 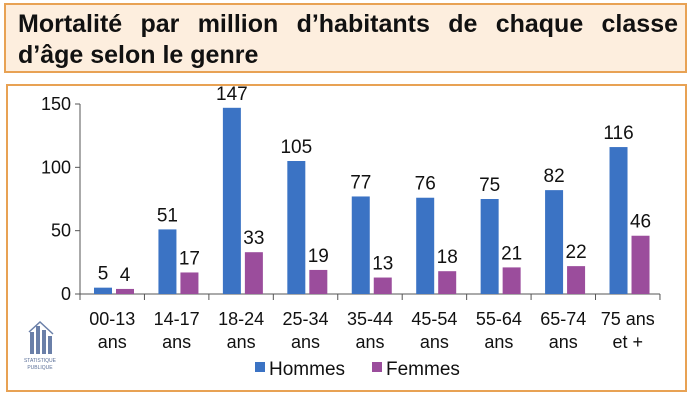 I want to click on data-label: 19, so click(x=318, y=256).